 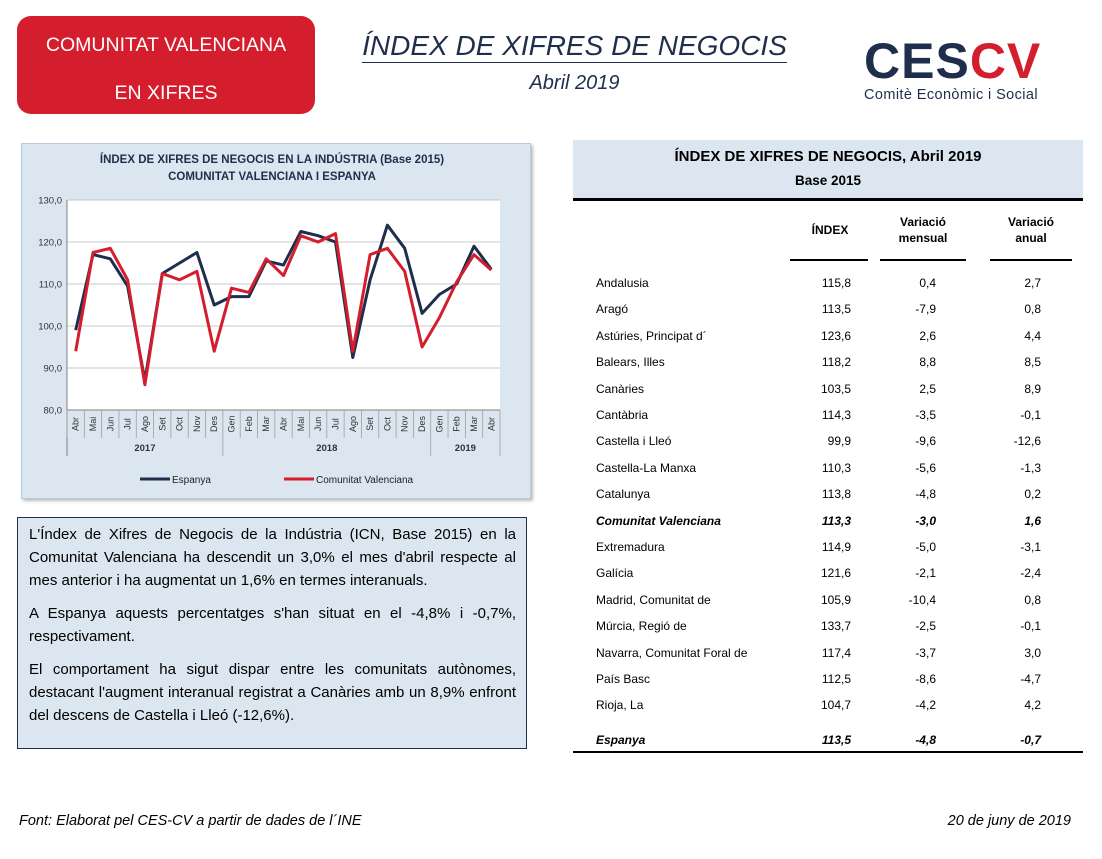 I want to click on cell-monthly: -4,2, so click(x=925, y=705).